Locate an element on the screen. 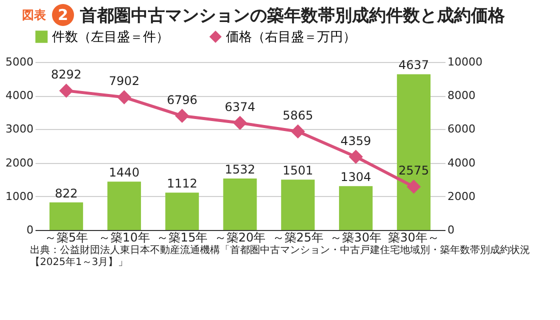 This screenshot has width=560, height=320. data-label: 2575 is located at coordinates (413, 171).